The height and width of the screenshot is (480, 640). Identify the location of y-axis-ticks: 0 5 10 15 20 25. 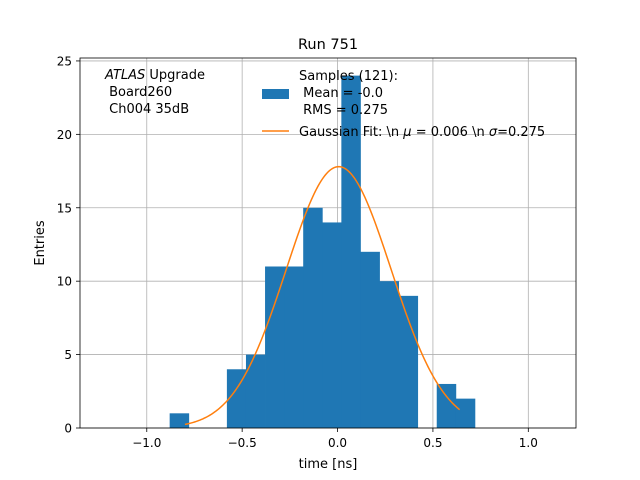
(68, 245).